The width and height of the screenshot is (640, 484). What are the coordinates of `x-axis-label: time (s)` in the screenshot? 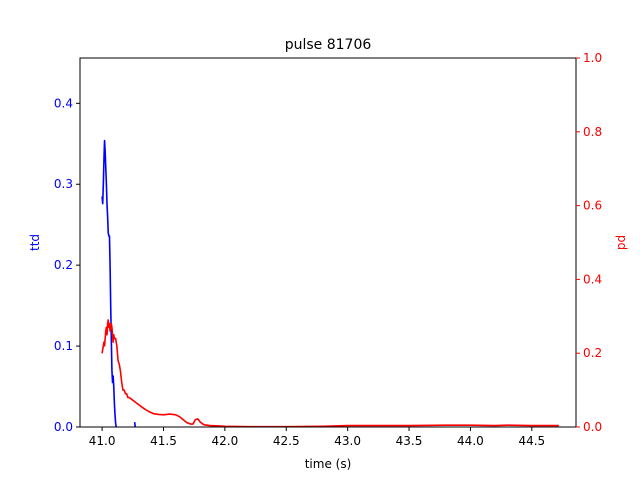 It's located at (328, 464).